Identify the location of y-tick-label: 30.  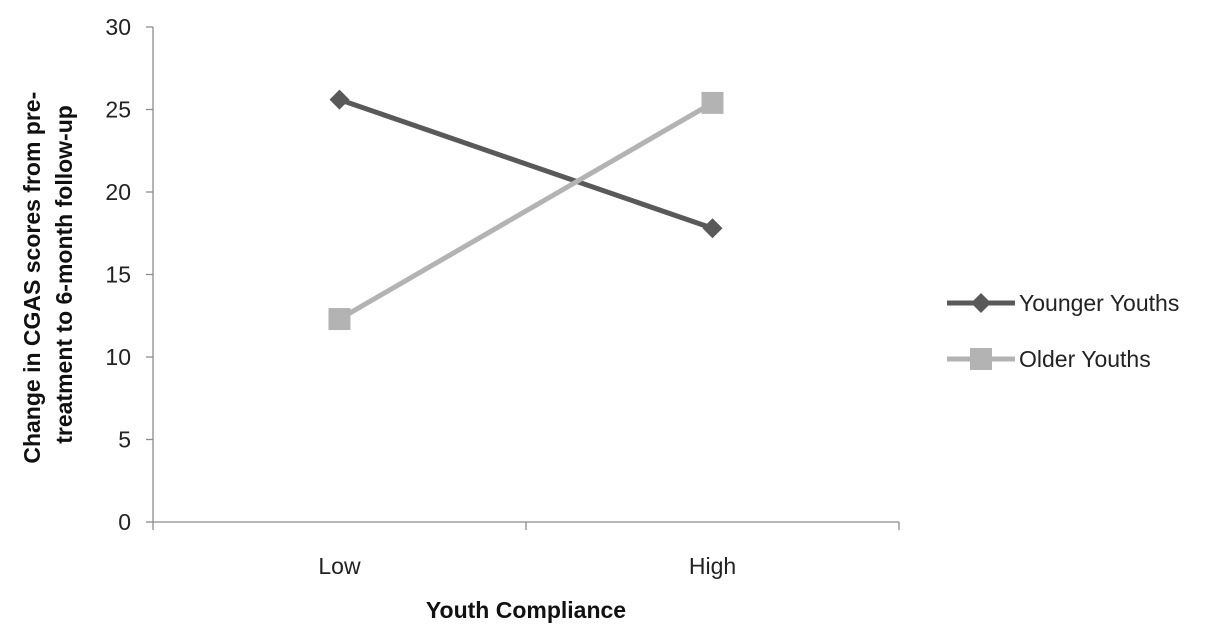
(118, 27).